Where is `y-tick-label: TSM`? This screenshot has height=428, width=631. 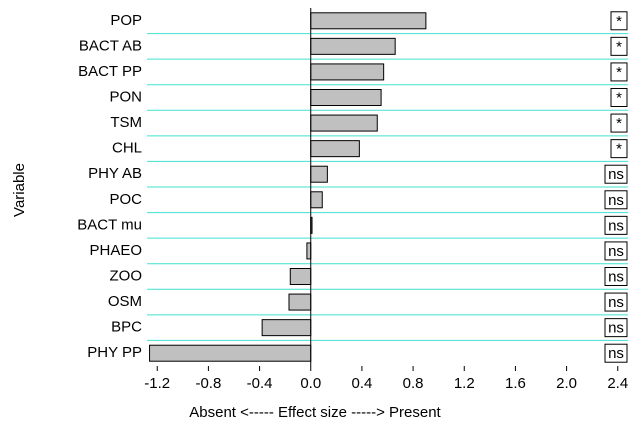
y-tick-label: TSM is located at coordinates (126, 122).